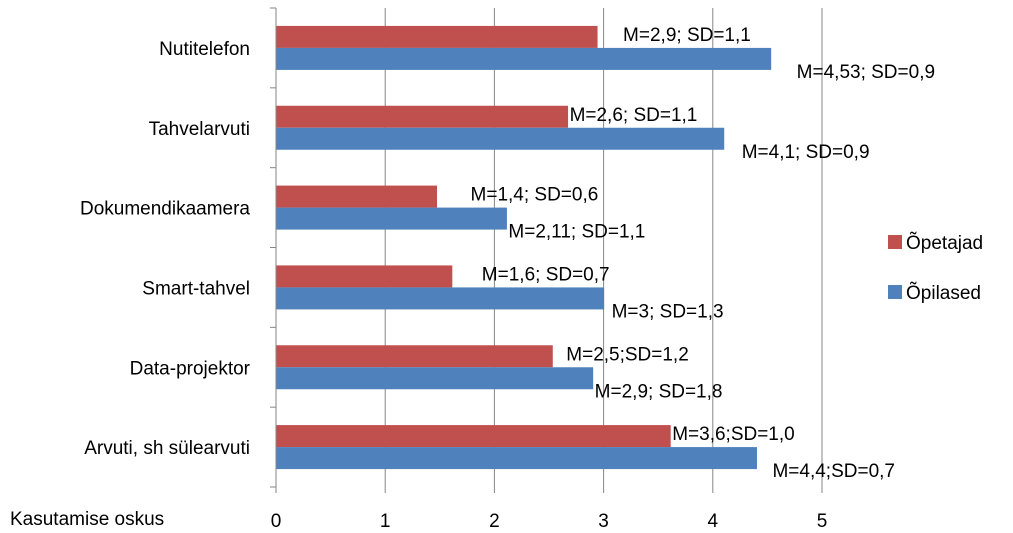 This screenshot has height=533, width=1013. Describe the element at coordinates (190, 368) in the screenshot. I see `category-label: Data-projektor` at that location.